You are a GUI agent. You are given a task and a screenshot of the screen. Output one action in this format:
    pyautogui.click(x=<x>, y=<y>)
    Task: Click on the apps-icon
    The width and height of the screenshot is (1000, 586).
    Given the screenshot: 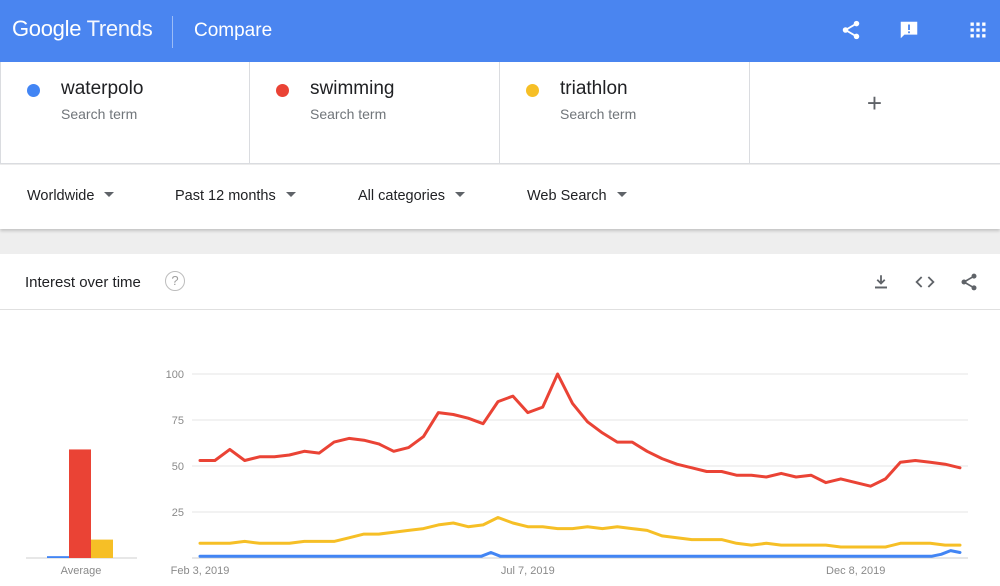 What is the action you would take?
    pyautogui.click(x=978, y=30)
    